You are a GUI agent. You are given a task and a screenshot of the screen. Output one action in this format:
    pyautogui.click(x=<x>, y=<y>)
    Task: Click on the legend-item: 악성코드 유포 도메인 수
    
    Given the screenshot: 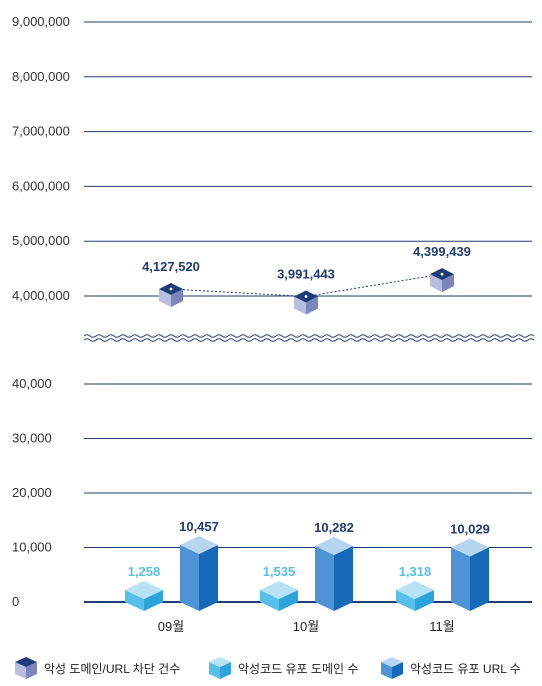 What is the action you would take?
    pyautogui.click(x=283, y=668)
    